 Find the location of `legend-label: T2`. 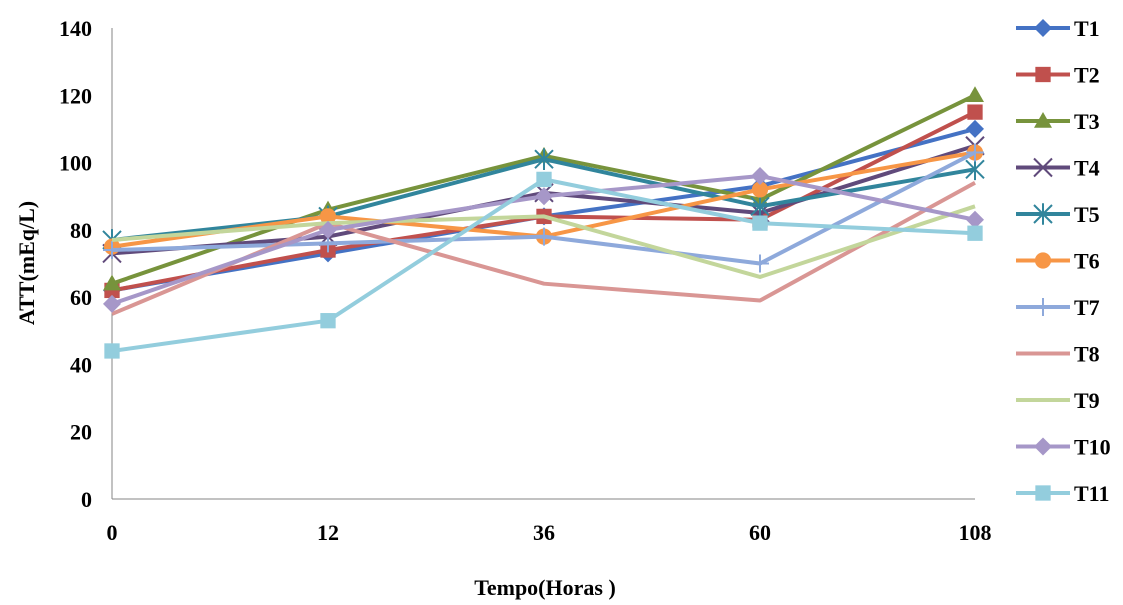

legend-label: T2 is located at coordinates (1087, 75).